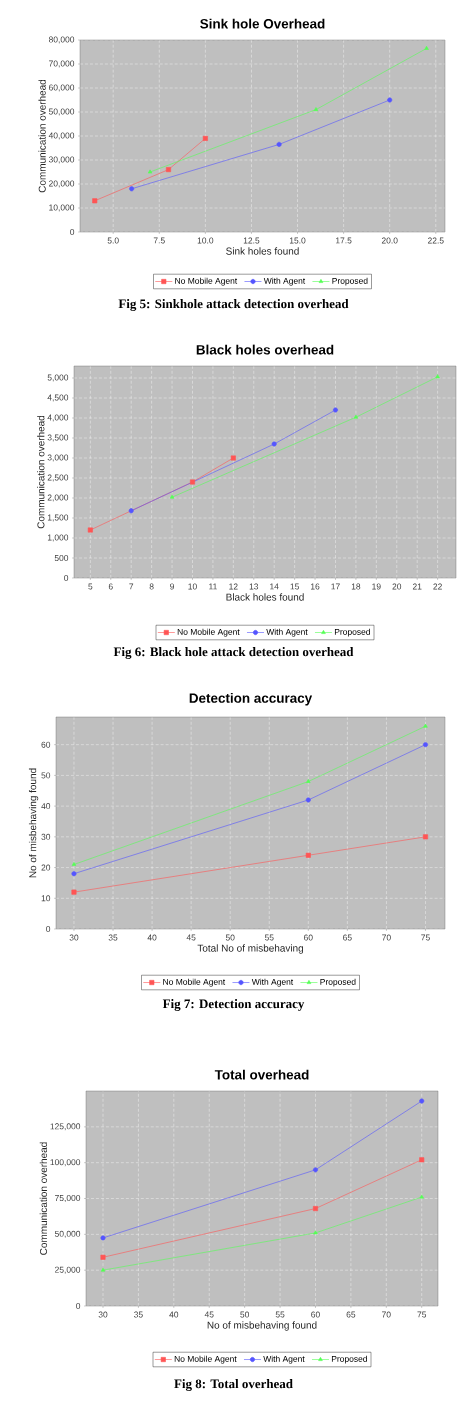 The height and width of the screenshot is (1407, 467). I want to click on y-tick-label: 40,000, so click(61, 136).